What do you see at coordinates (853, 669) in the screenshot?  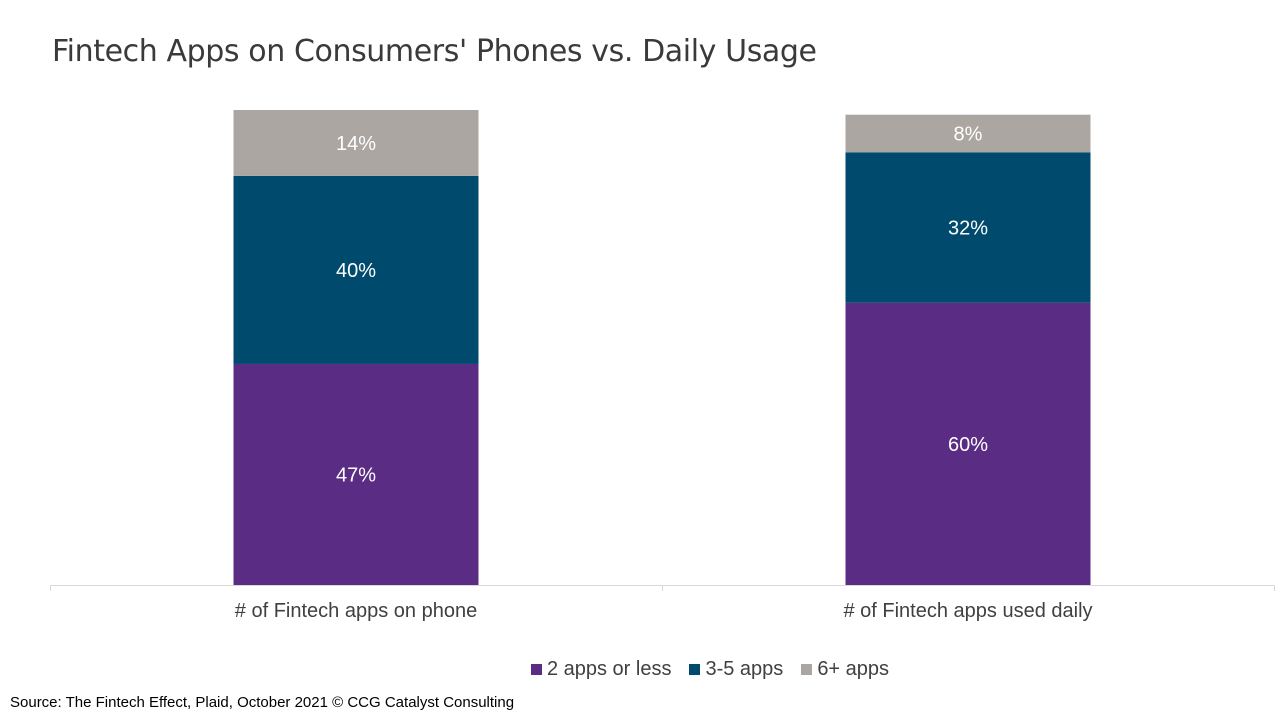 I see `legend-label: 6+ apps` at bounding box center [853, 669].